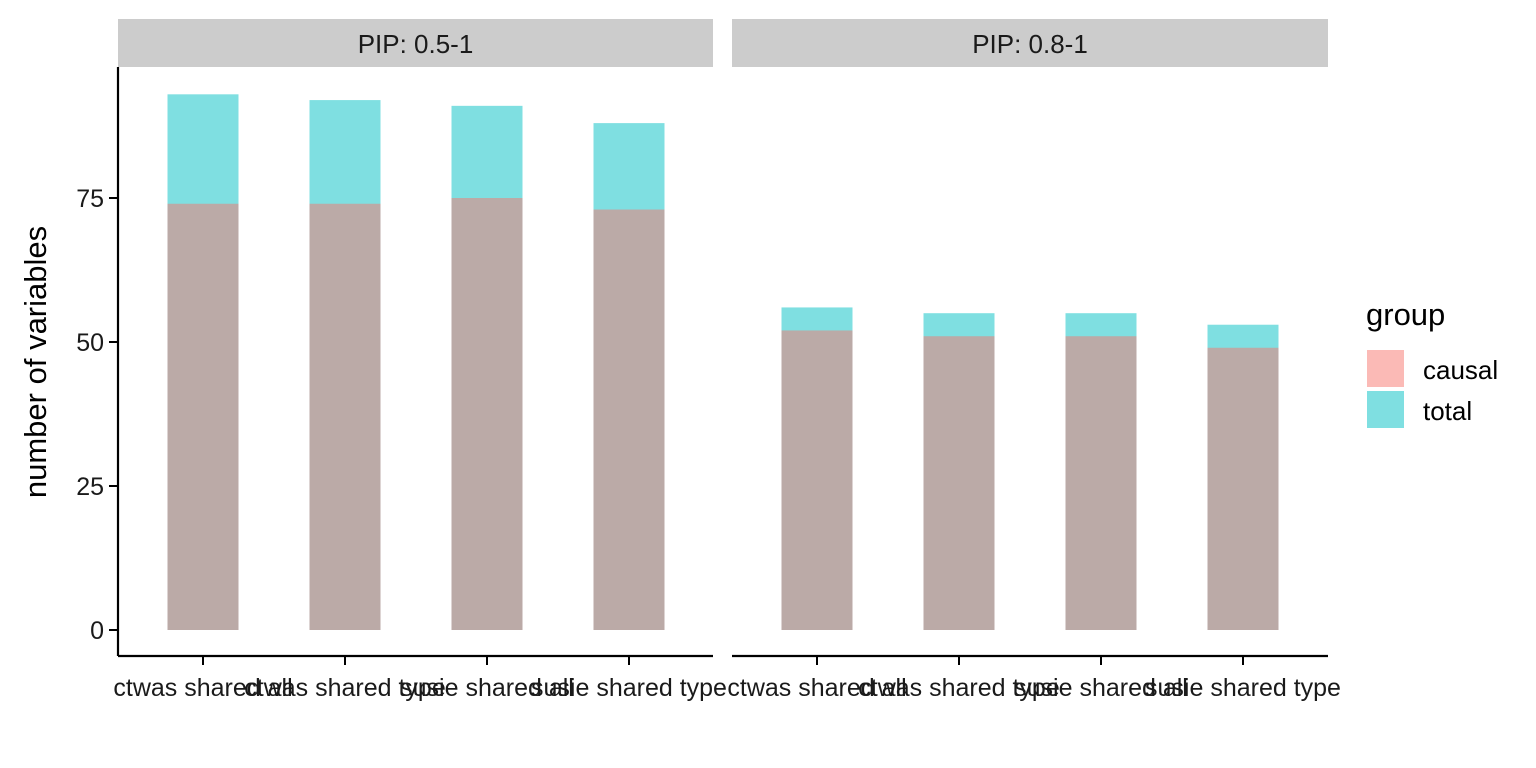  Describe the element at coordinates (1385, 368) in the screenshot. I see `legend-key-causal` at that location.